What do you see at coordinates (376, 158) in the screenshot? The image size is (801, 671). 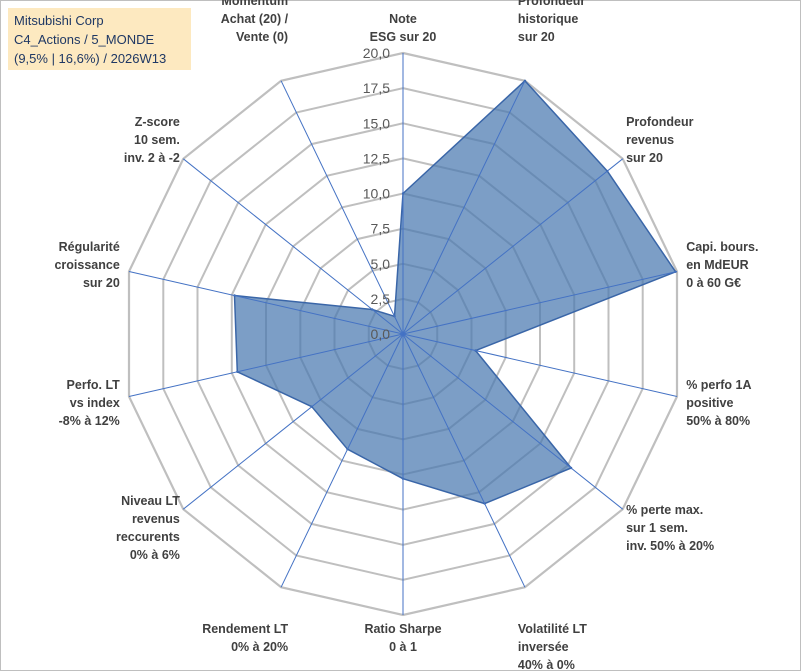 I see `tick-label: 12,5` at bounding box center [376, 158].